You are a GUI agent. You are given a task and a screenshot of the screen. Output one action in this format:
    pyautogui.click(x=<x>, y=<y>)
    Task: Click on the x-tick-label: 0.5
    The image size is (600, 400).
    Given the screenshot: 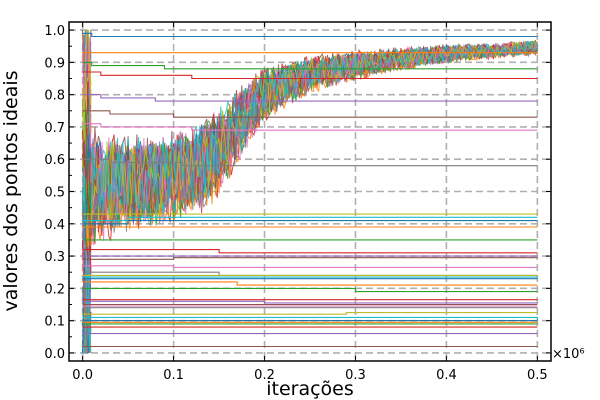 What is the action you would take?
    pyautogui.click(x=537, y=375)
    